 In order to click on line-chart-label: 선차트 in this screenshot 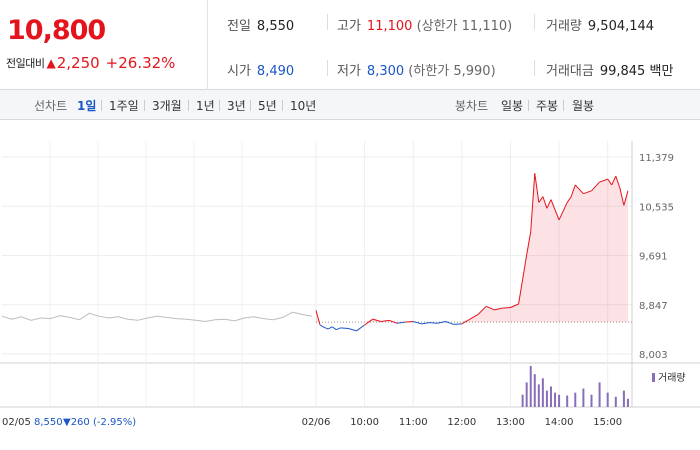, I will do `click(51, 106)`.